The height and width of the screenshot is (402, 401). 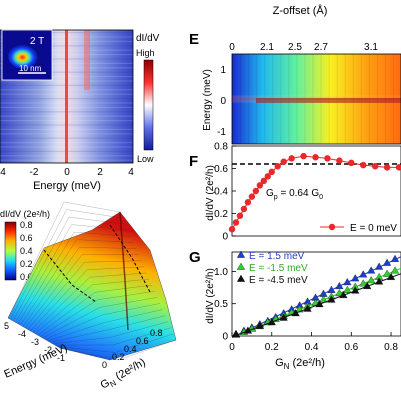 What do you see at coordinates (26, 277) in the screenshot?
I see `colorbar-d-tick: 0.0` at bounding box center [26, 277].